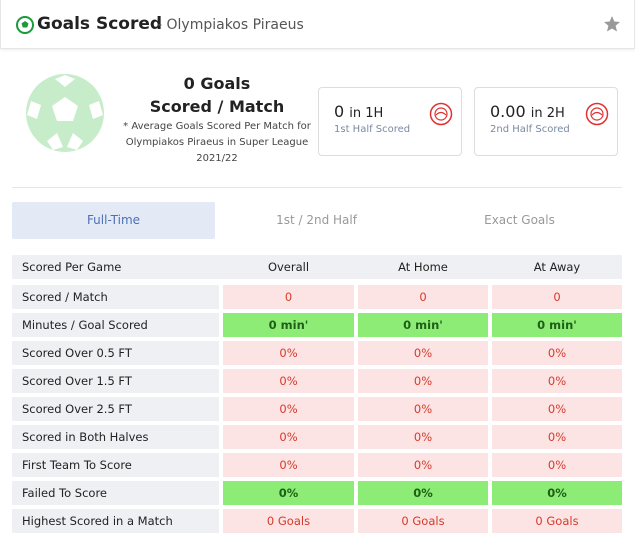 The width and height of the screenshot is (635, 540). I want to click on stat-box: 0.00 in 2H 2nd Half Scored, so click(546, 121).